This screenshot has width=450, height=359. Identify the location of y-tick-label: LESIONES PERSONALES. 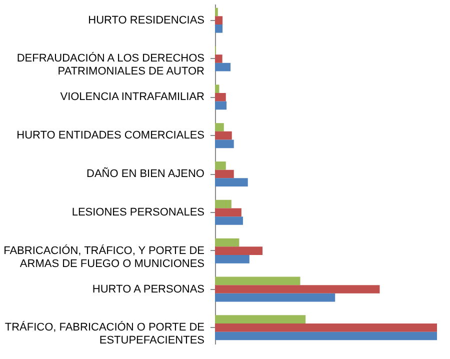
(138, 212).